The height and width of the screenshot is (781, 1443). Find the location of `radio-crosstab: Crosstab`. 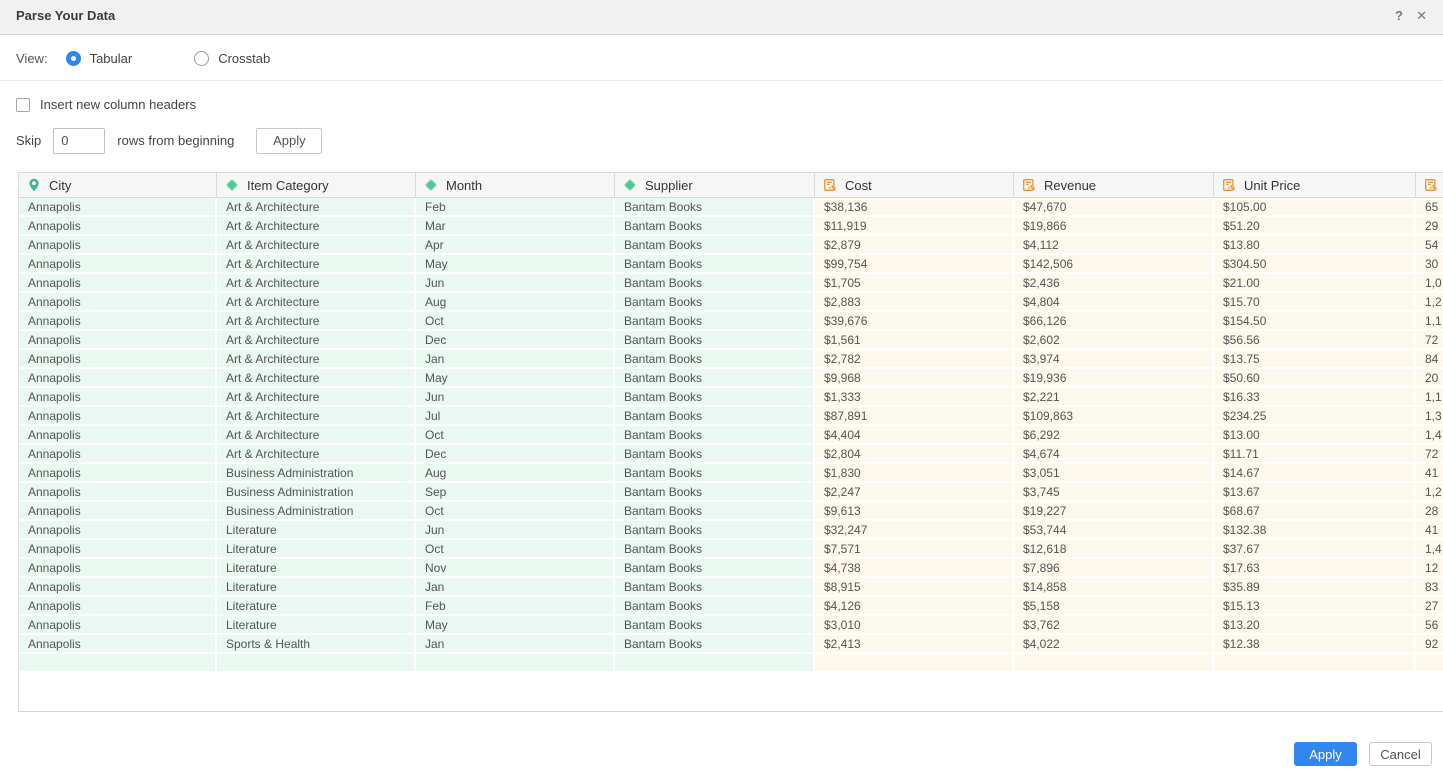

radio-crosstab: Crosstab is located at coordinates (232, 58).